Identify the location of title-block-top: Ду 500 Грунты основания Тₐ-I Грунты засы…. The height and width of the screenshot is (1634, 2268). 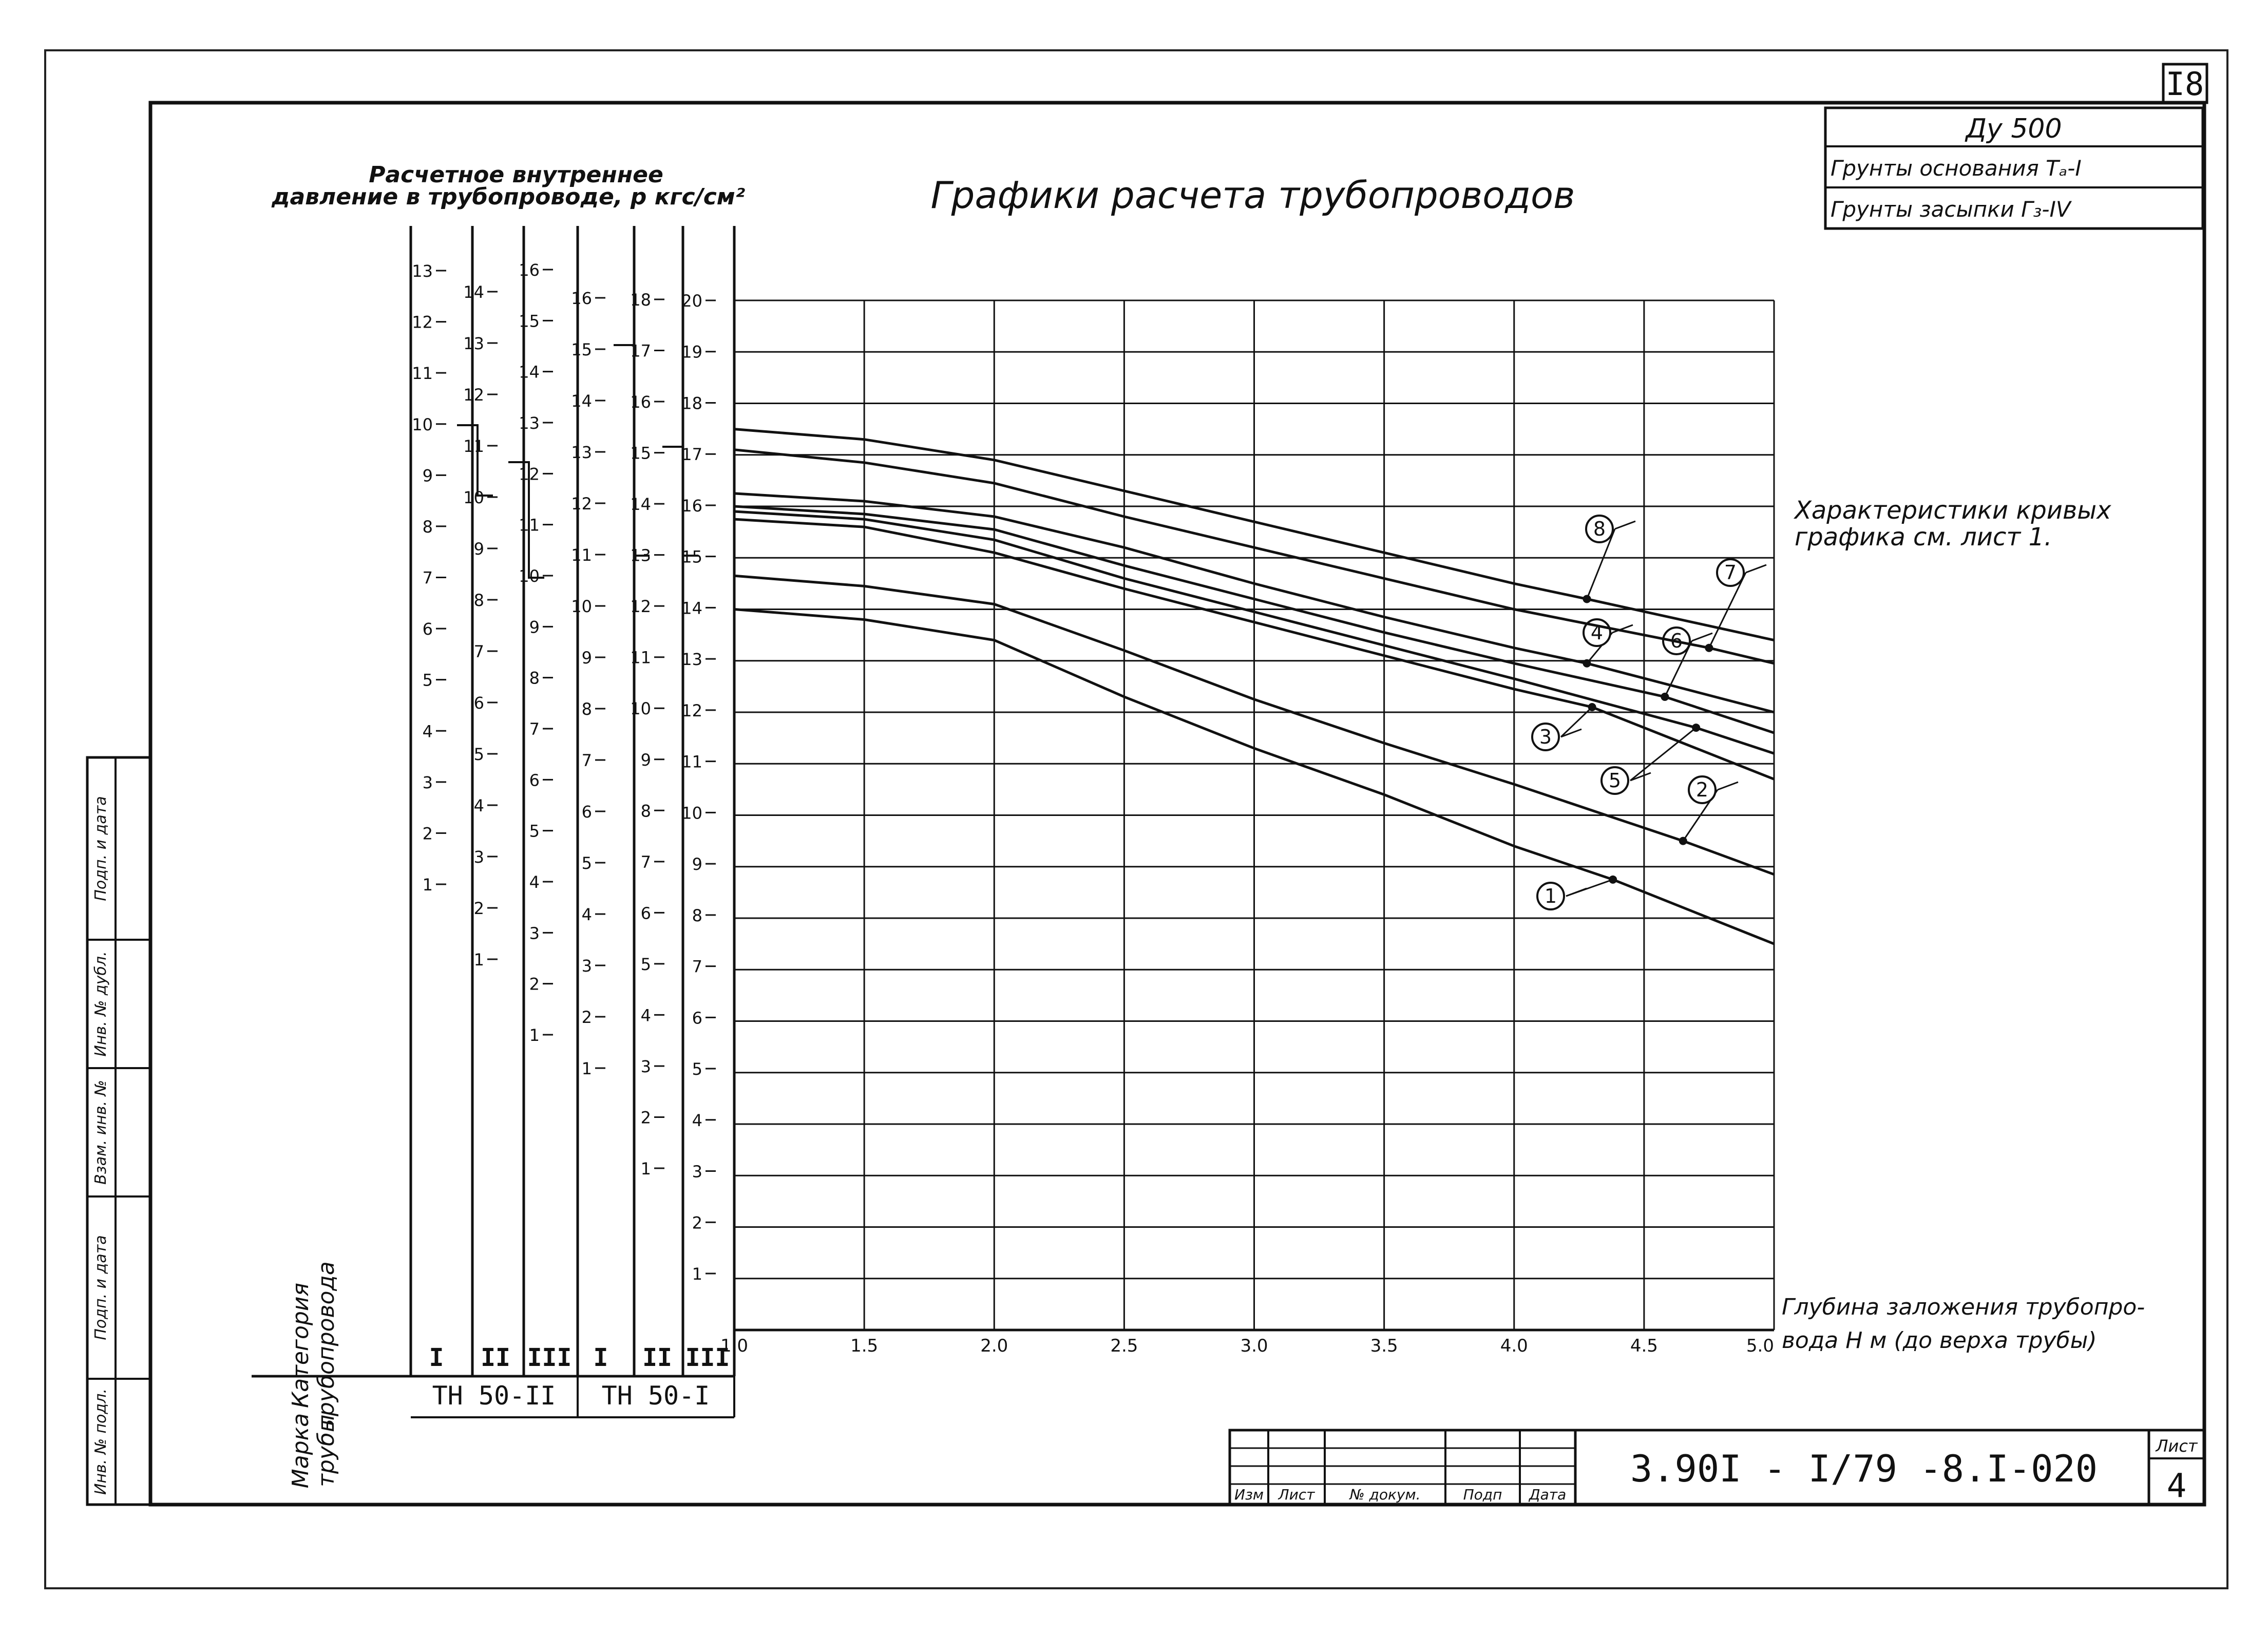
(2014, 168).